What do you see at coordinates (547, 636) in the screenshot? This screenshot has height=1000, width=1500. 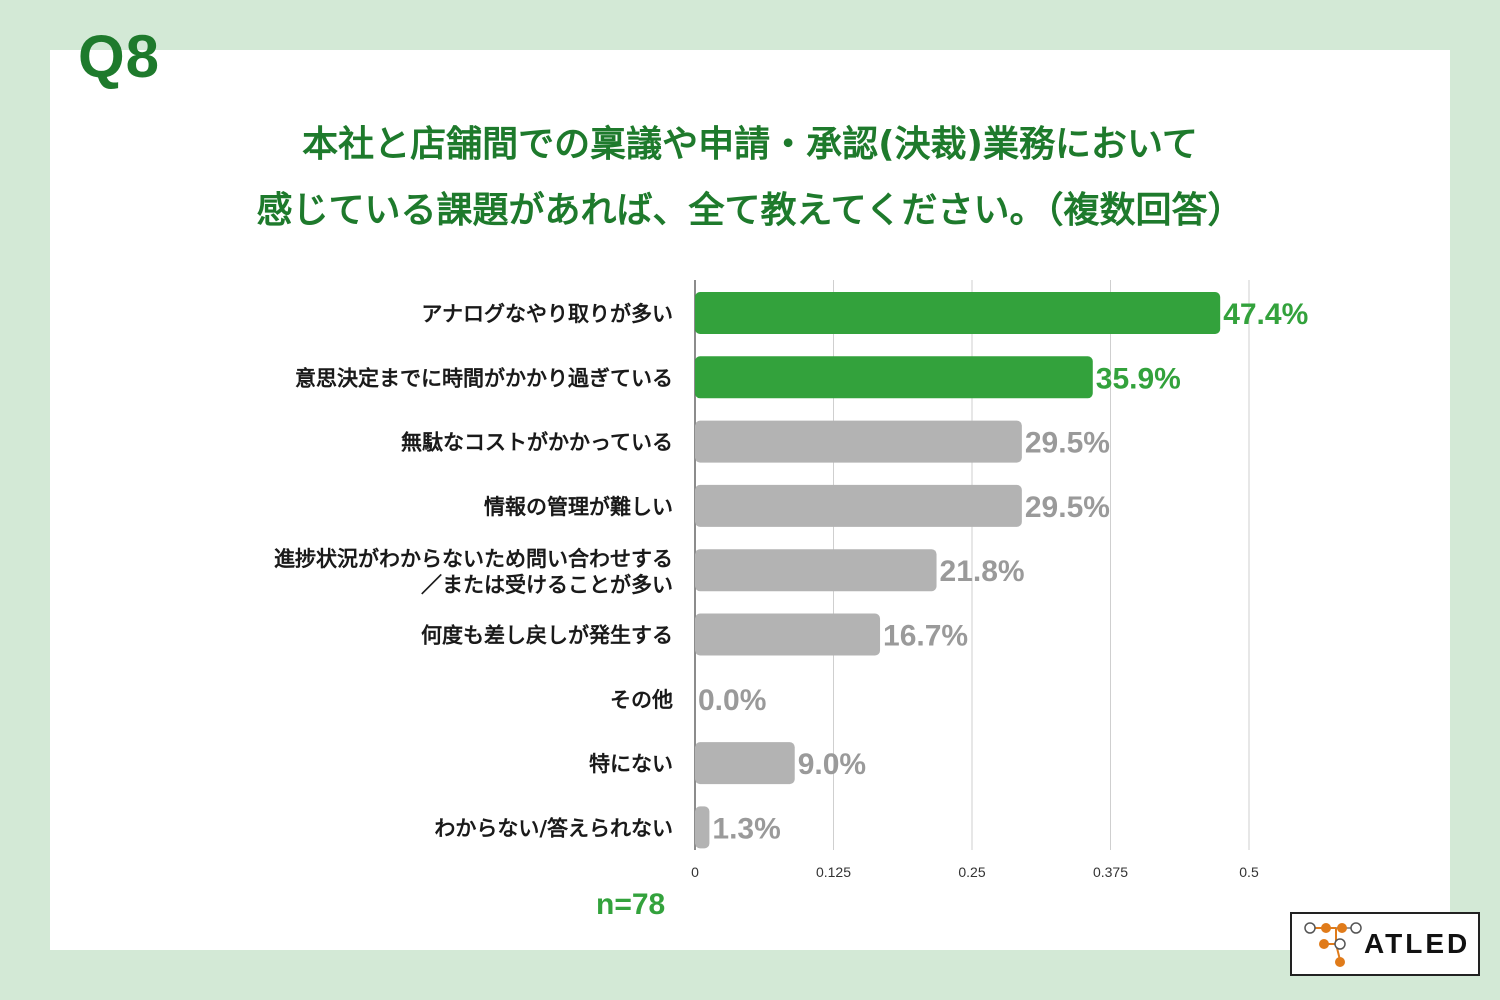 I see `category-label: 何度も差し戻しが発生する` at bounding box center [547, 636].